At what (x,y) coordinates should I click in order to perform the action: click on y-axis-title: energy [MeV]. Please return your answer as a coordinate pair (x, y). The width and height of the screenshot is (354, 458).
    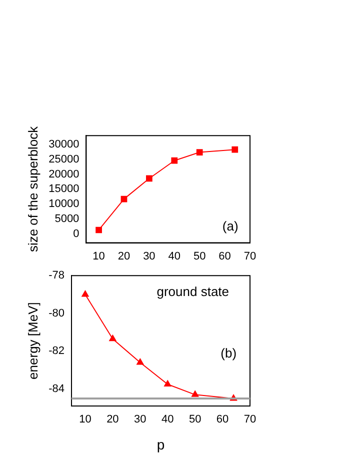
    Looking at the image, I should click on (32, 341).